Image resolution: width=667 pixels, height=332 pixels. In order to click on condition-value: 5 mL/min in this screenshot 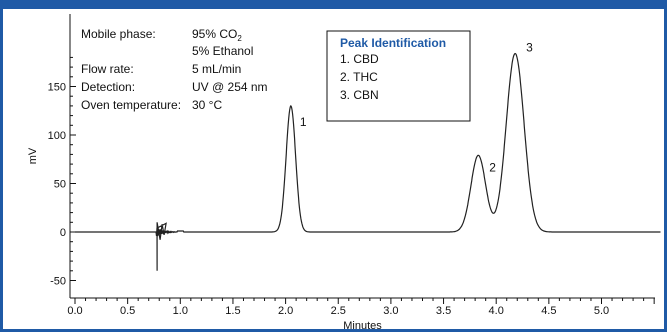, I will do `click(216, 69)`.